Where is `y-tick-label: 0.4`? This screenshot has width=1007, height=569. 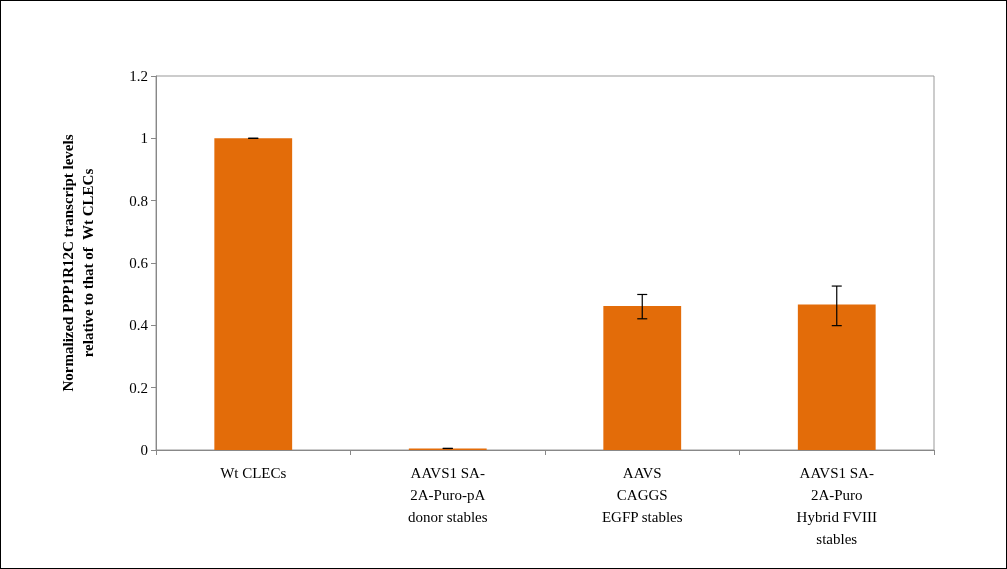 y-tick-label: 0.4 is located at coordinates (139, 325).